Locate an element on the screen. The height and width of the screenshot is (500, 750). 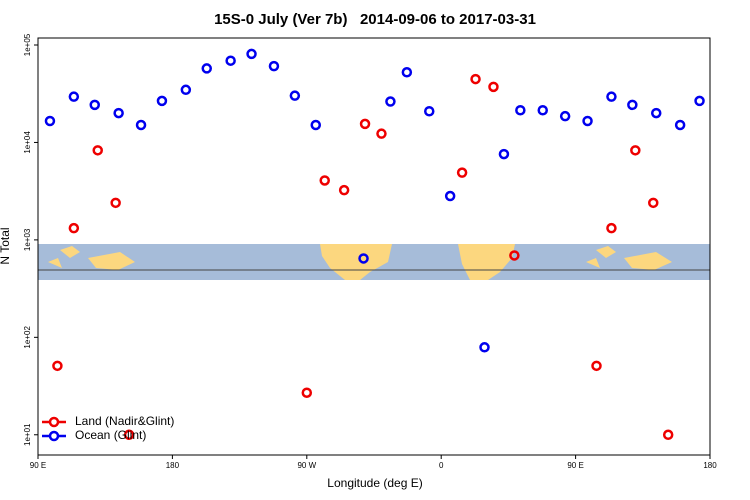
x-tick-label: 90 W is located at coordinates (306, 465).